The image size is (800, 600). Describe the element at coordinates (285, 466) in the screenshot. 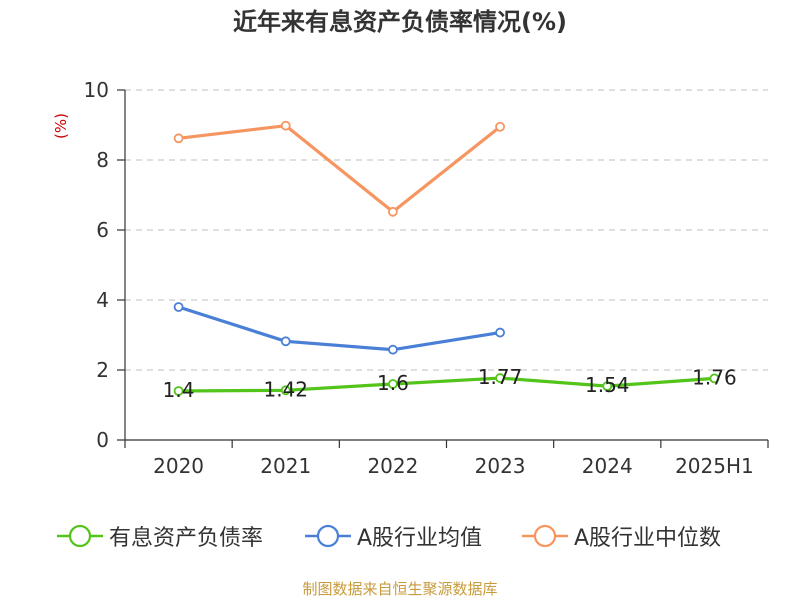

I see `x-tick-label: 2021` at that location.